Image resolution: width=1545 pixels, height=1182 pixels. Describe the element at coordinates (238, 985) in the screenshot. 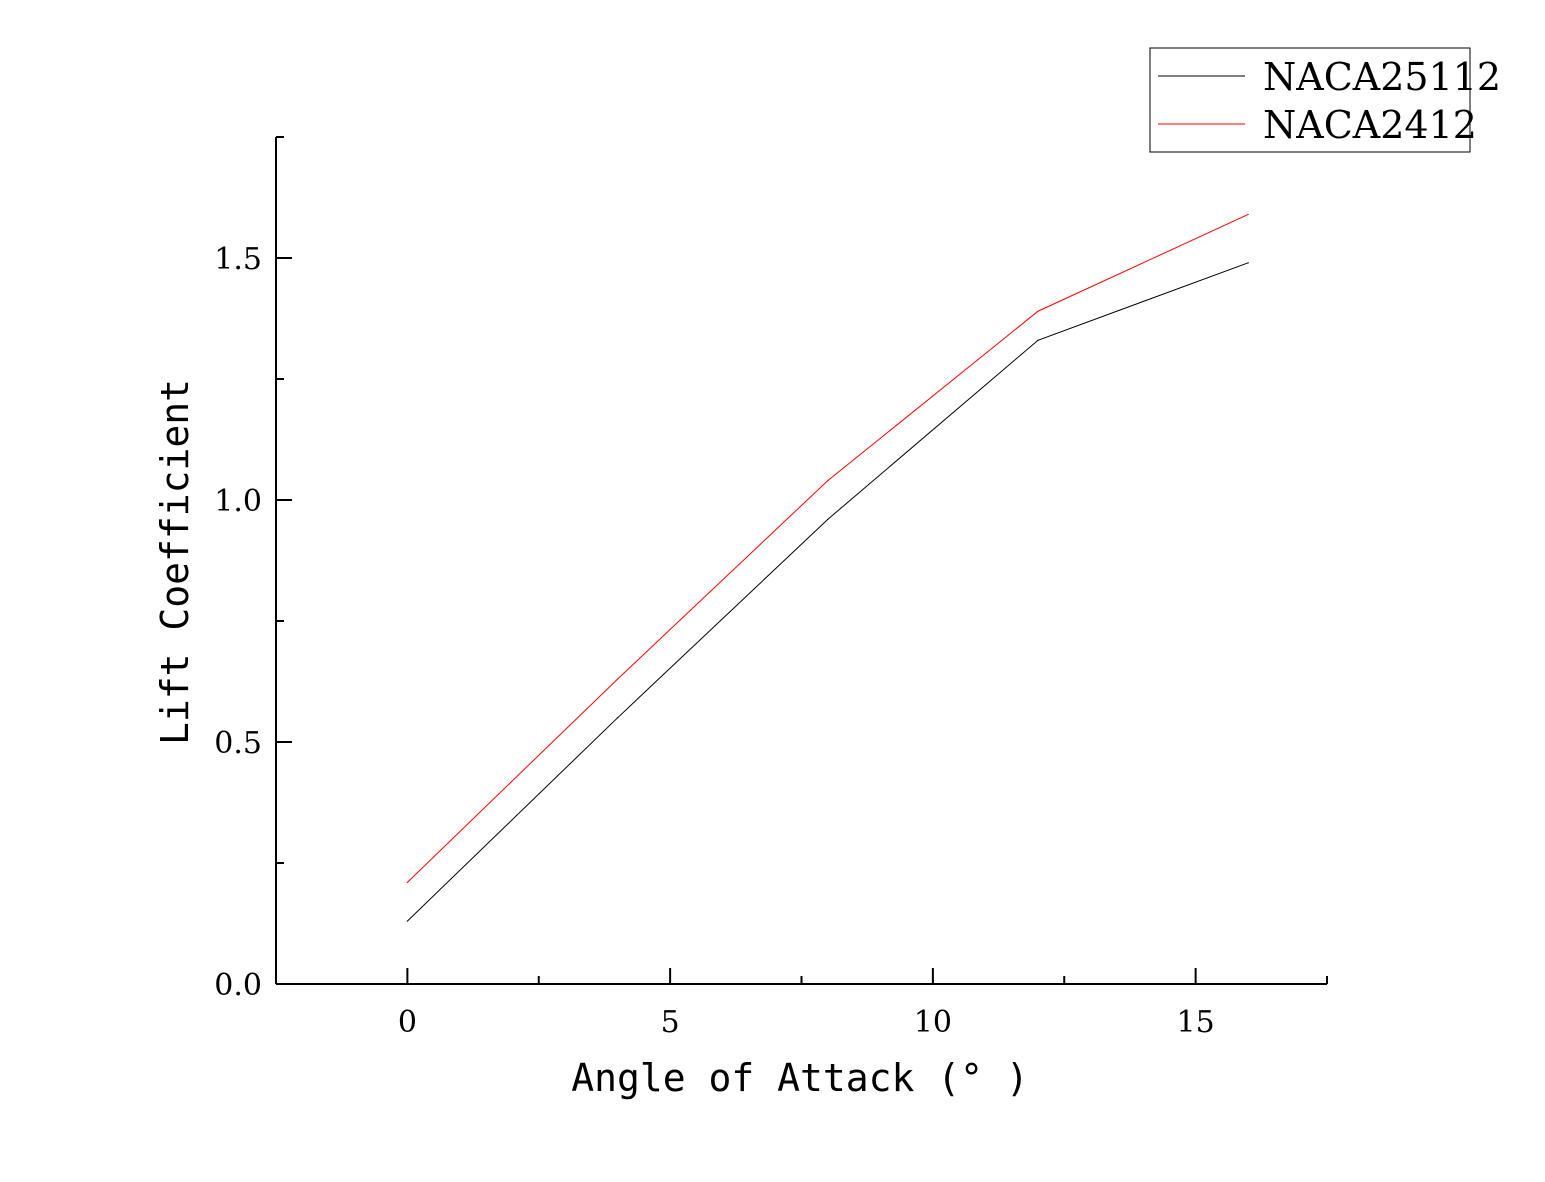

I see `y-tick-label: 0.0` at that location.